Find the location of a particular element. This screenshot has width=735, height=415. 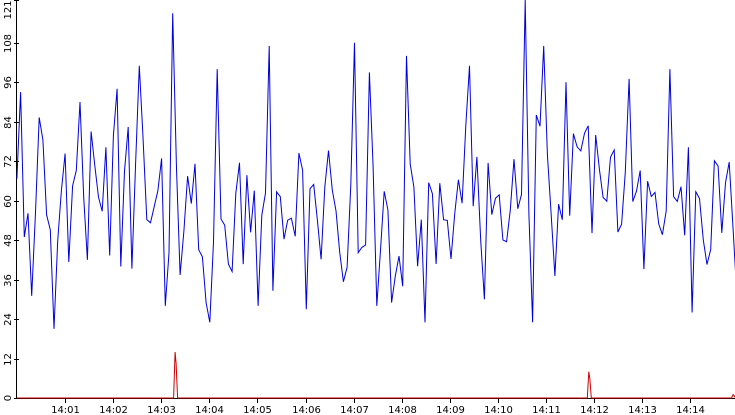

y-tick-label: 24 is located at coordinates (8, 319).